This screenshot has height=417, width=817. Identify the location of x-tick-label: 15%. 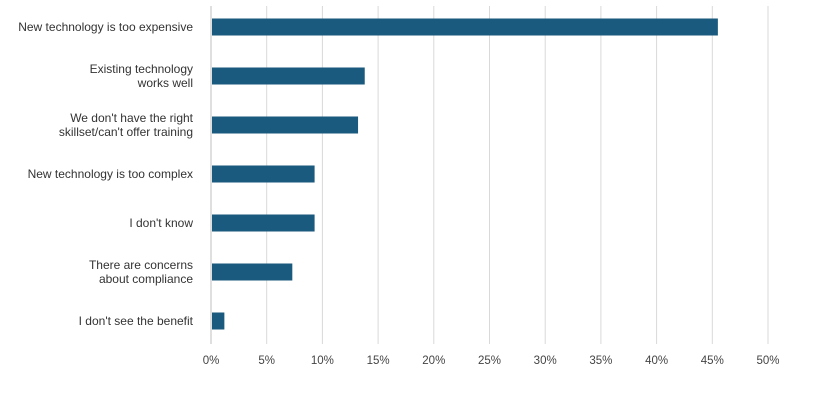
(378, 361).